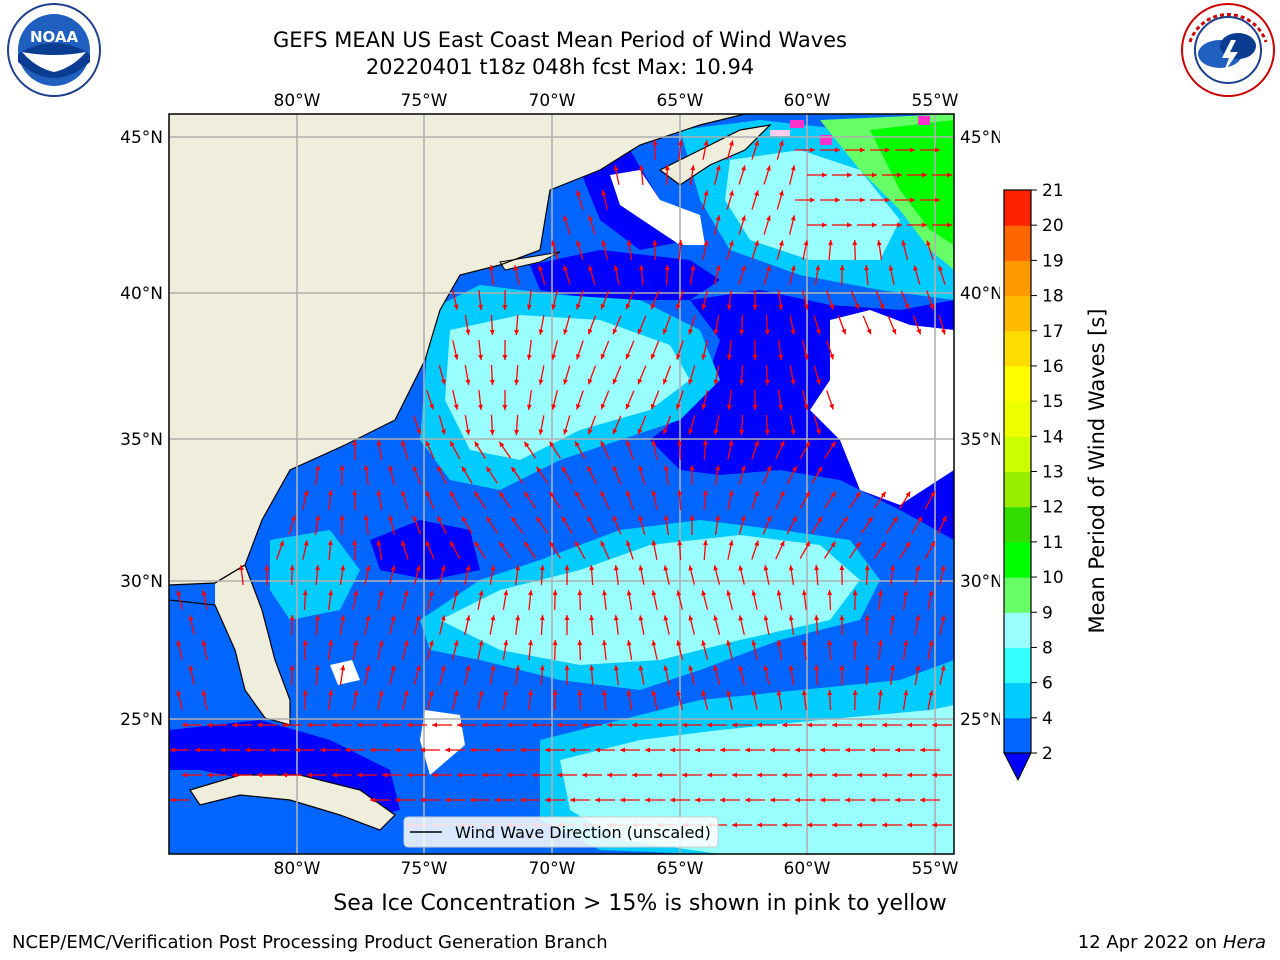  What do you see at coordinates (561, 832) in the screenshot?
I see `arrow-legend: Wind Wave Direction (unscaled)` at bounding box center [561, 832].